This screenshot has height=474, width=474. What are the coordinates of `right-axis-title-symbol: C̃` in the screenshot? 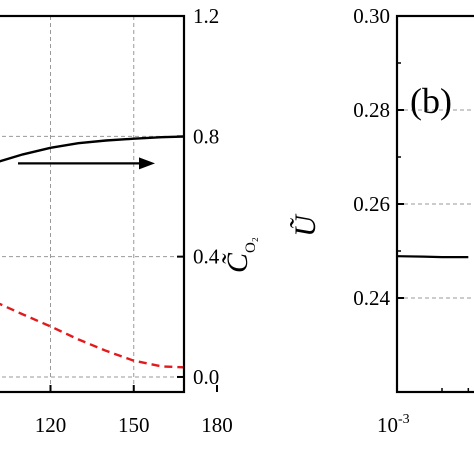 It's located at (237, 262).